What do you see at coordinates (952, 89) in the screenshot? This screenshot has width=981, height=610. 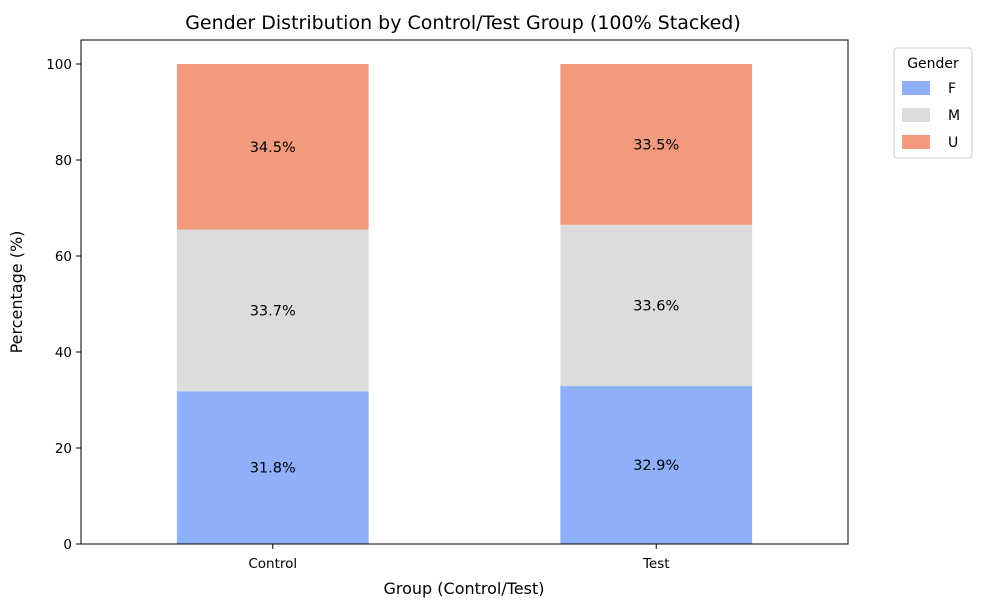 I see `legend-label-f: F` at bounding box center [952, 89].